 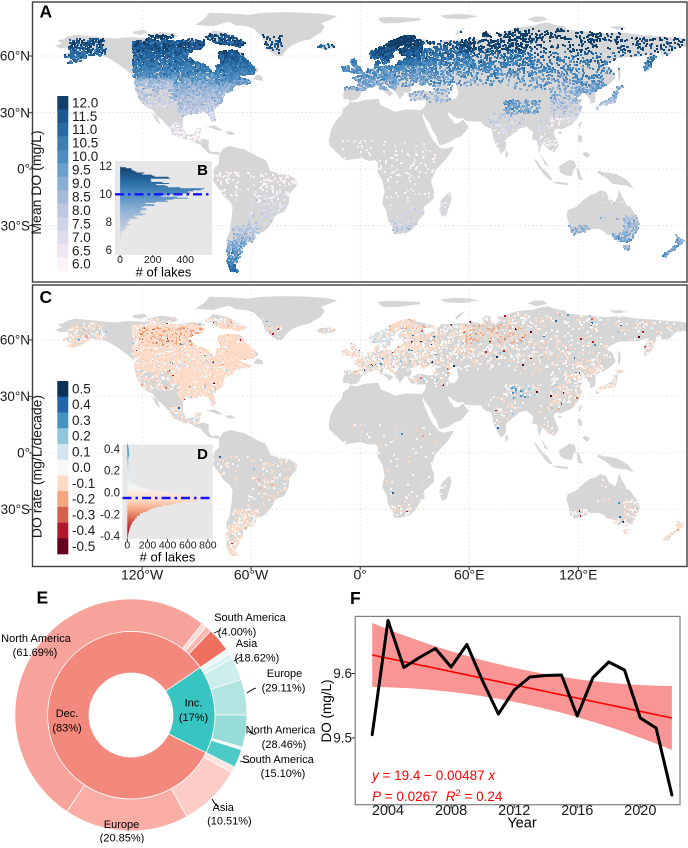 I want to click on svg-text: DO rate (mg/L/decade), so click(x=37, y=466).